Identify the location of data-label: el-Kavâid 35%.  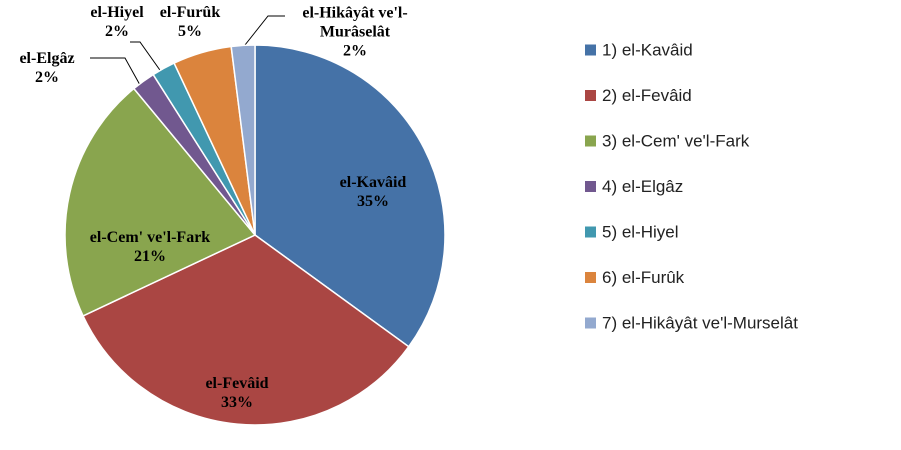
(373, 192).